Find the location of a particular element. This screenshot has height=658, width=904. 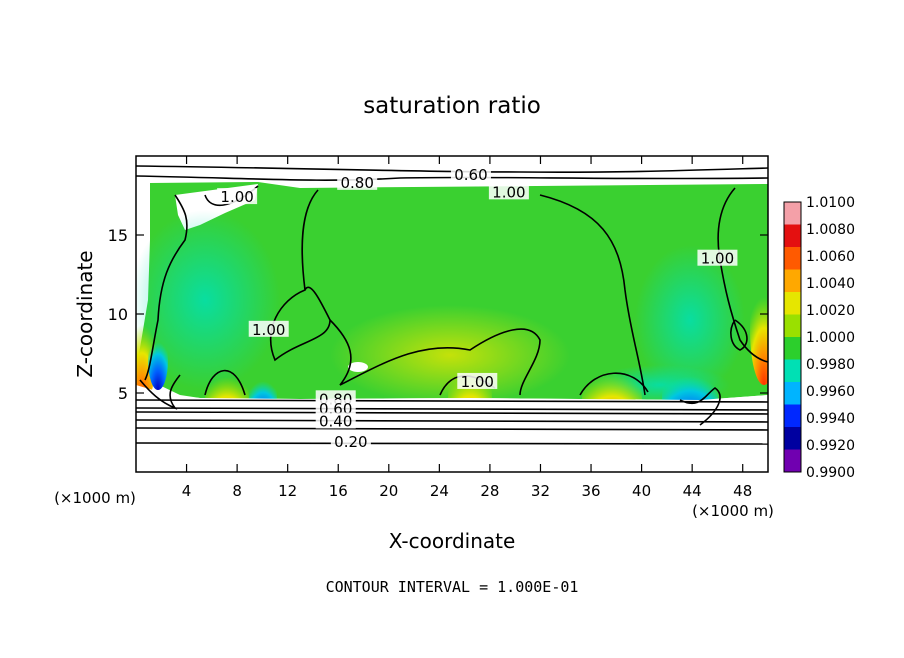

contour-1-00-right is located at coordinates (592, 295).